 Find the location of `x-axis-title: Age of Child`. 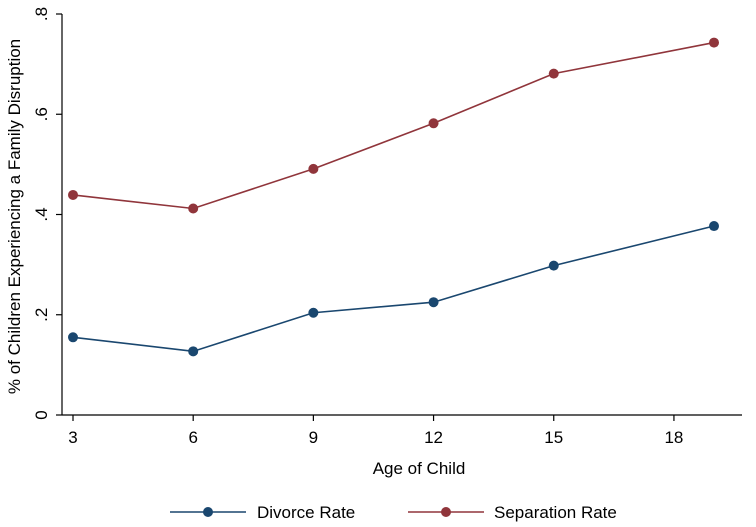

x-axis-title: Age of Child is located at coordinates (419, 468).